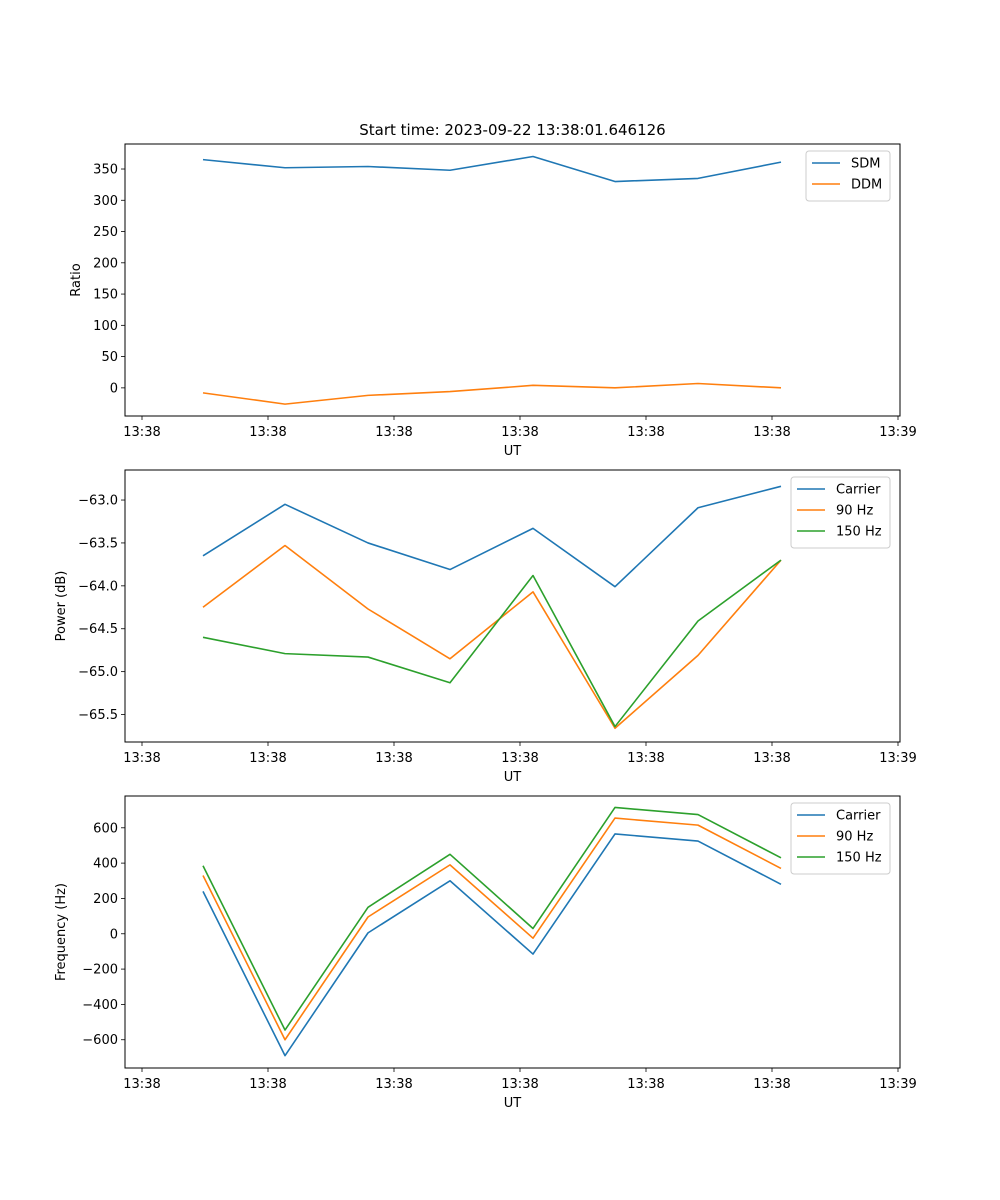 The width and height of the screenshot is (1000, 1200). Describe the element at coordinates (109, 357) in the screenshot. I see `y-tick-label: 50` at that location.